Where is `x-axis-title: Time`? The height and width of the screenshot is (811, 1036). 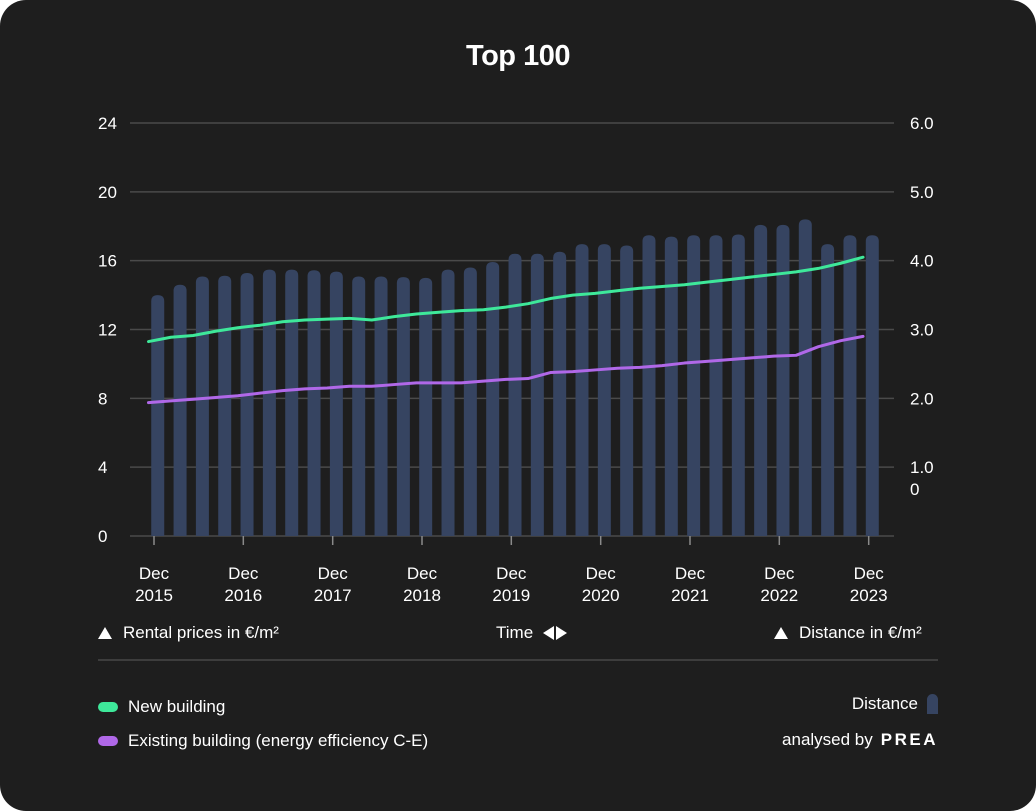
x-axis-title: Time is located at coordinates (532, 633).